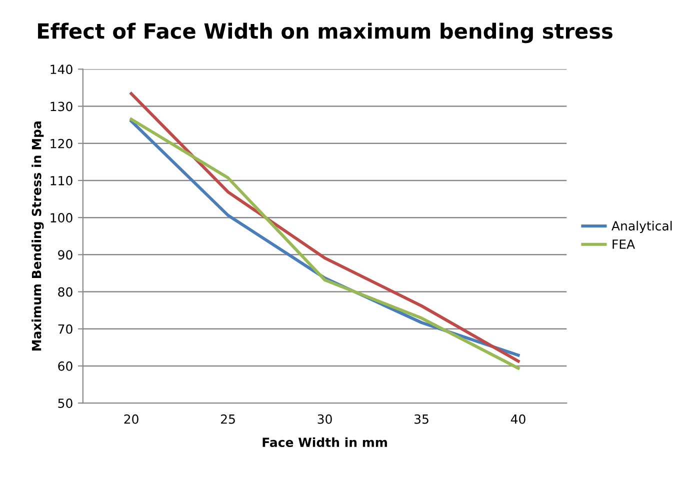 This screenshot has width=691, height=477. I want to click on y-axis-title: Maximum Bending Stress in Mpa, so click(38, 236).